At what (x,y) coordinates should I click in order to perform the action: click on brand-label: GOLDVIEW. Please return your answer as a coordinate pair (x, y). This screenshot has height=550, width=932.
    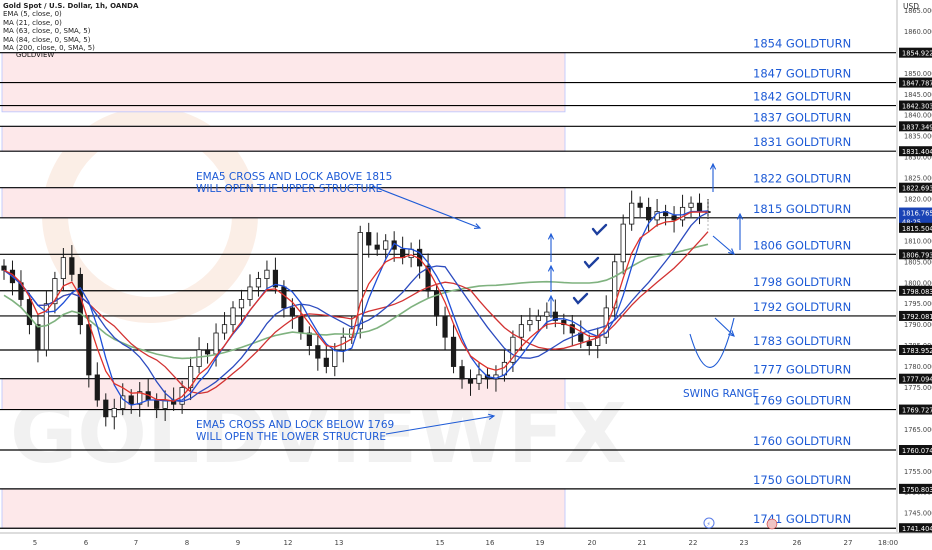
    Looking at the image, I should click on (35, 55).